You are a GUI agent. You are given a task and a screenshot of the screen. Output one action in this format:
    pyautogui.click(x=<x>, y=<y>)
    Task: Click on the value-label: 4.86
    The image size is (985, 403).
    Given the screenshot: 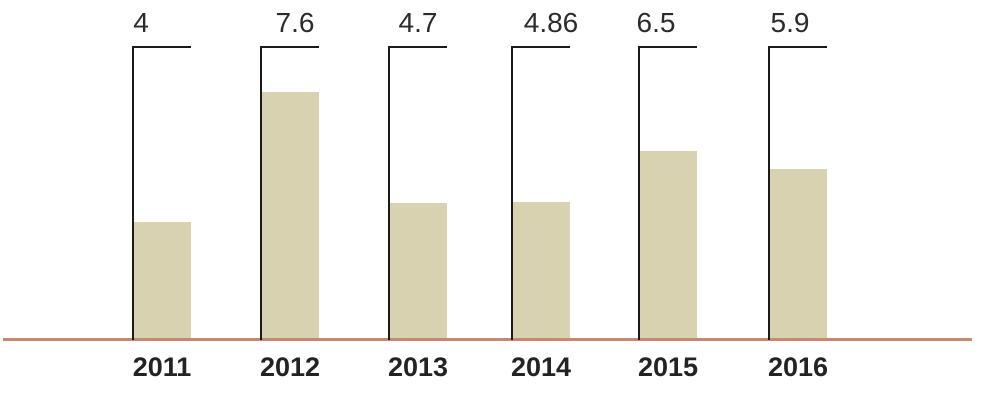 What is the action you would take?
    pyautogui.click(x=551, y=22)
    